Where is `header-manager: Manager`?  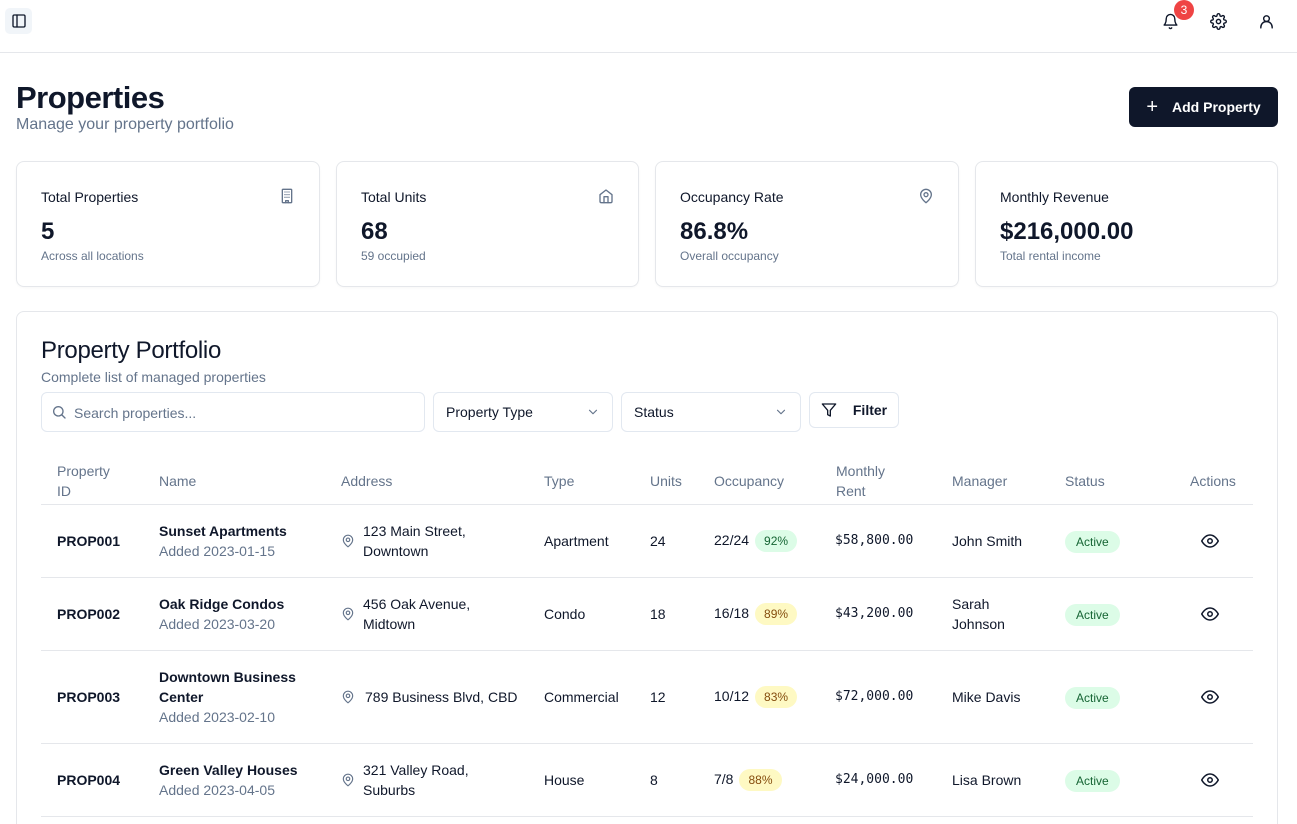
header-manager: Manager is located at coordinates (980, 481).